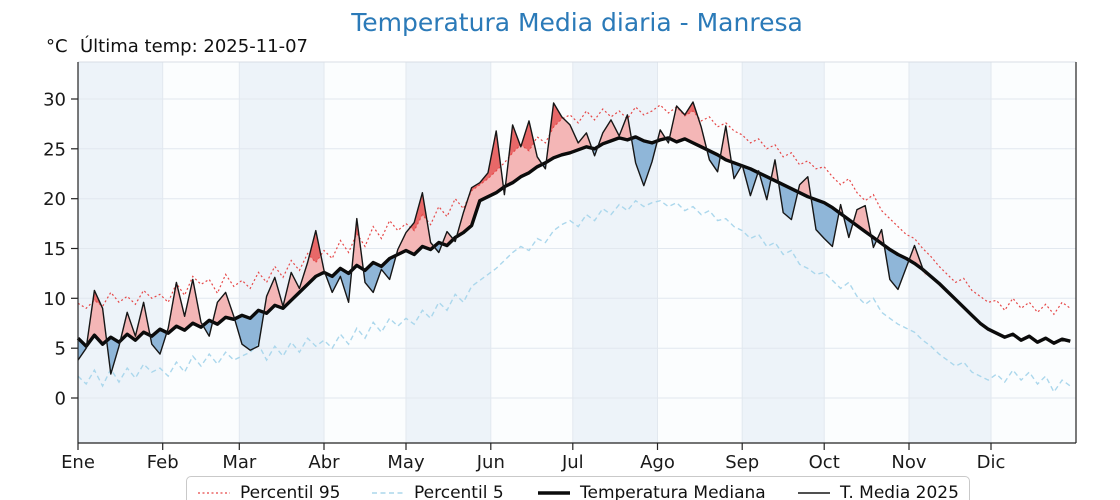  What do you see at coordinates (290, 491) in the screenshot?
I see `legend-label: Percentil 95` at bounding box center [290, 491].